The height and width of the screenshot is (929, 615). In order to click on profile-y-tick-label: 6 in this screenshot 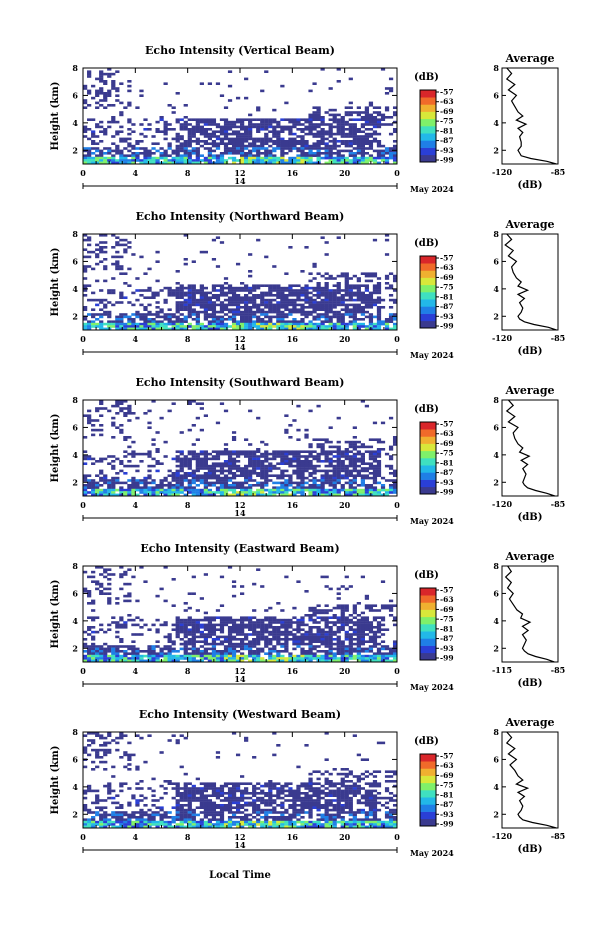, I will do `click(496, 95)`.